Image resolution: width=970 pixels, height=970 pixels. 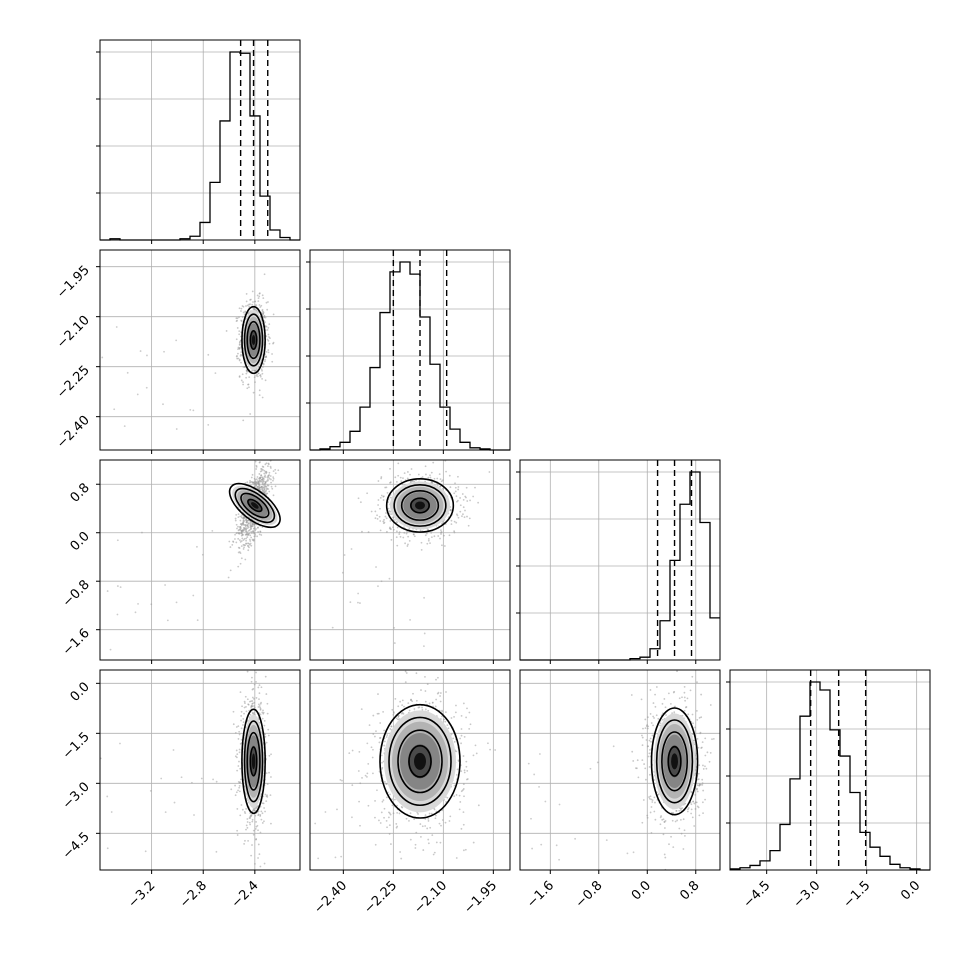 I want to click on panel-frame, so click(x=200, y=350).